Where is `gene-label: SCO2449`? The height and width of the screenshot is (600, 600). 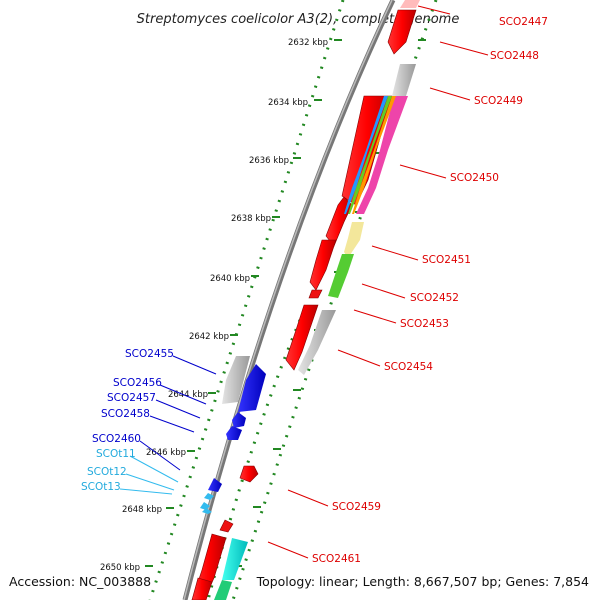 gene-label: SCO2449 is located at coordinates (498, 101).